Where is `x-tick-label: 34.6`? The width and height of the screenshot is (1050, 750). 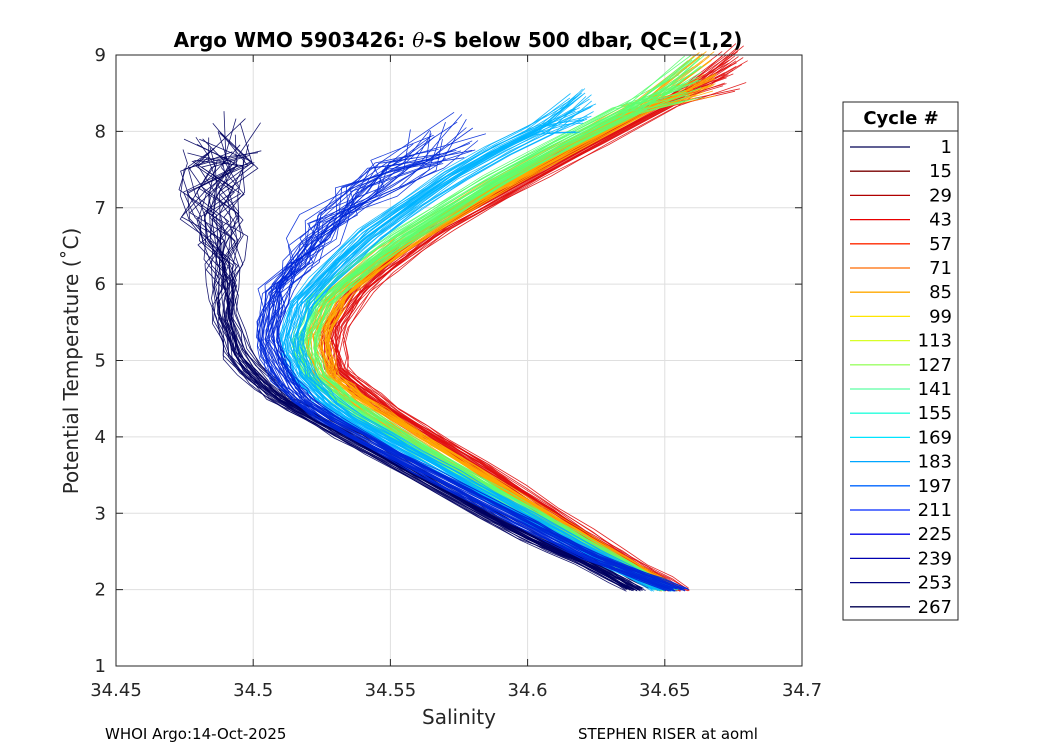 x-tick-label: 34.6 is located at coordinates (528, 690).